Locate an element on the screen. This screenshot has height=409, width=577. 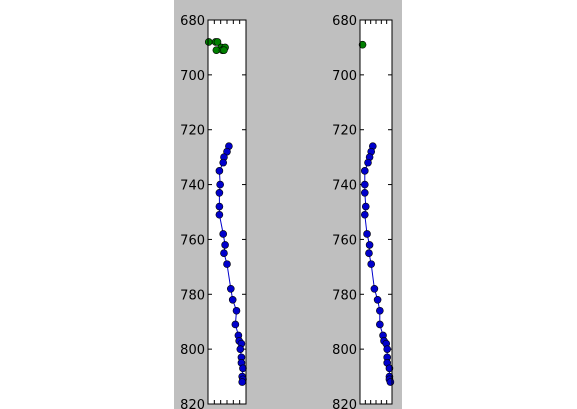
subplot-left: 680 700 720 740 760 780 800 820 is located at coordinates (213, 211).